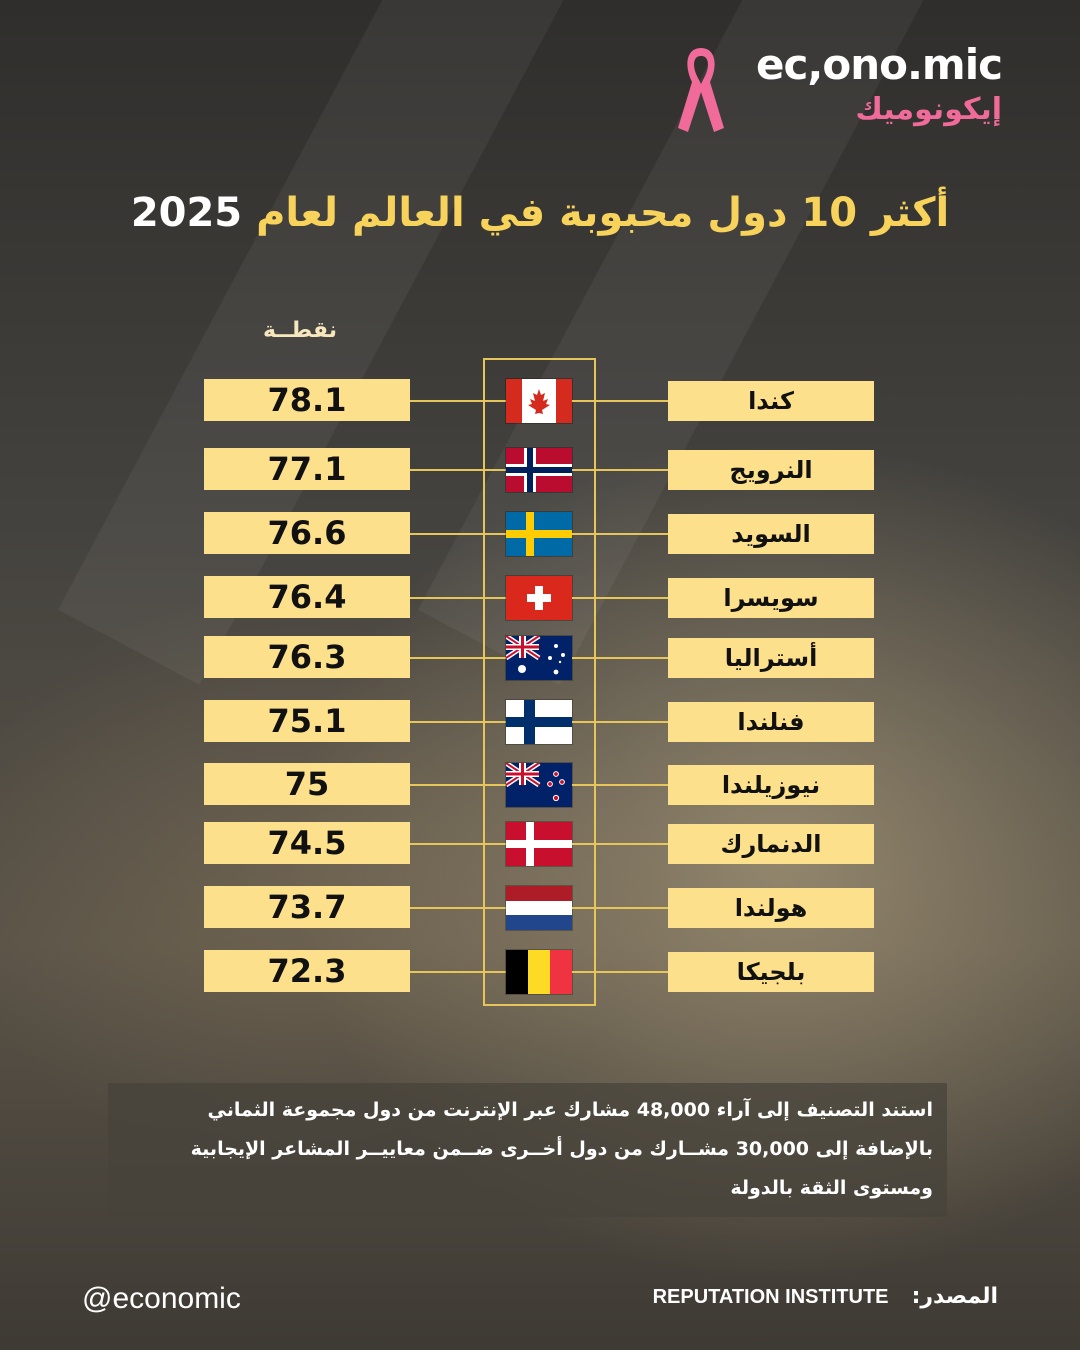 The height and width of the screenshot is (1350, 1080). I want to click on source-name: REPUTATION INSTITUTE, so click(770, 1297).